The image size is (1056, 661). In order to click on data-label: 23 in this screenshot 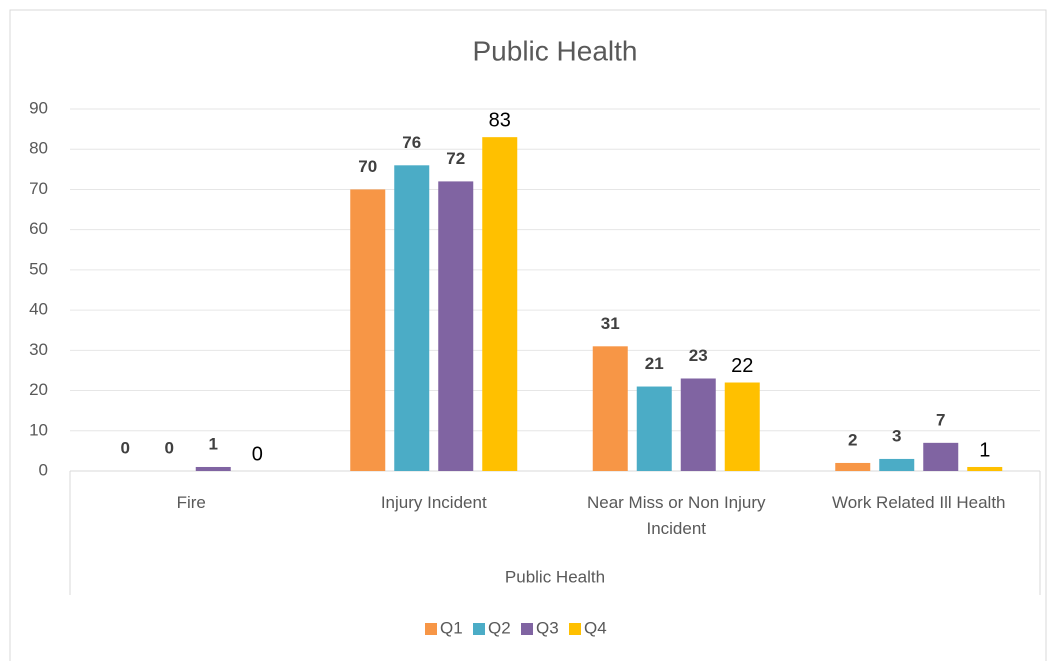, I will do `click(698, 355)`.